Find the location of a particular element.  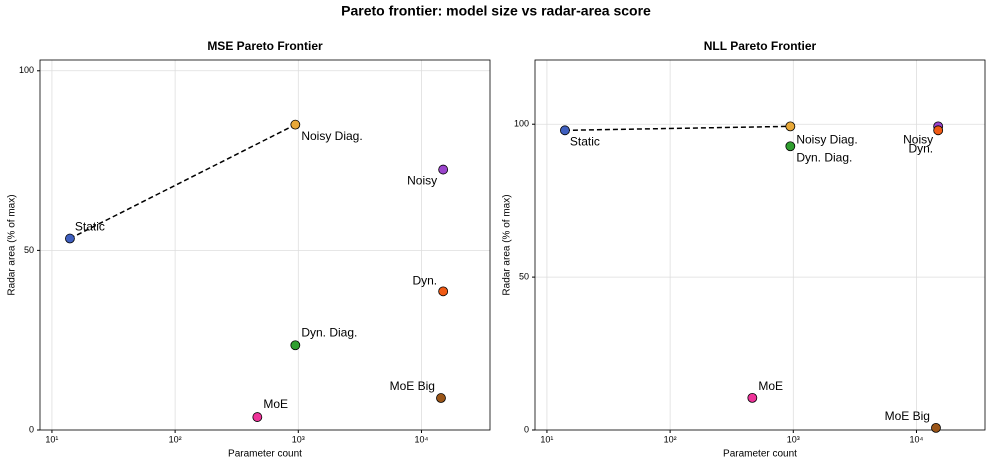

axes-title: MSE Pareto Frontier is located at coordinates (265, 46).